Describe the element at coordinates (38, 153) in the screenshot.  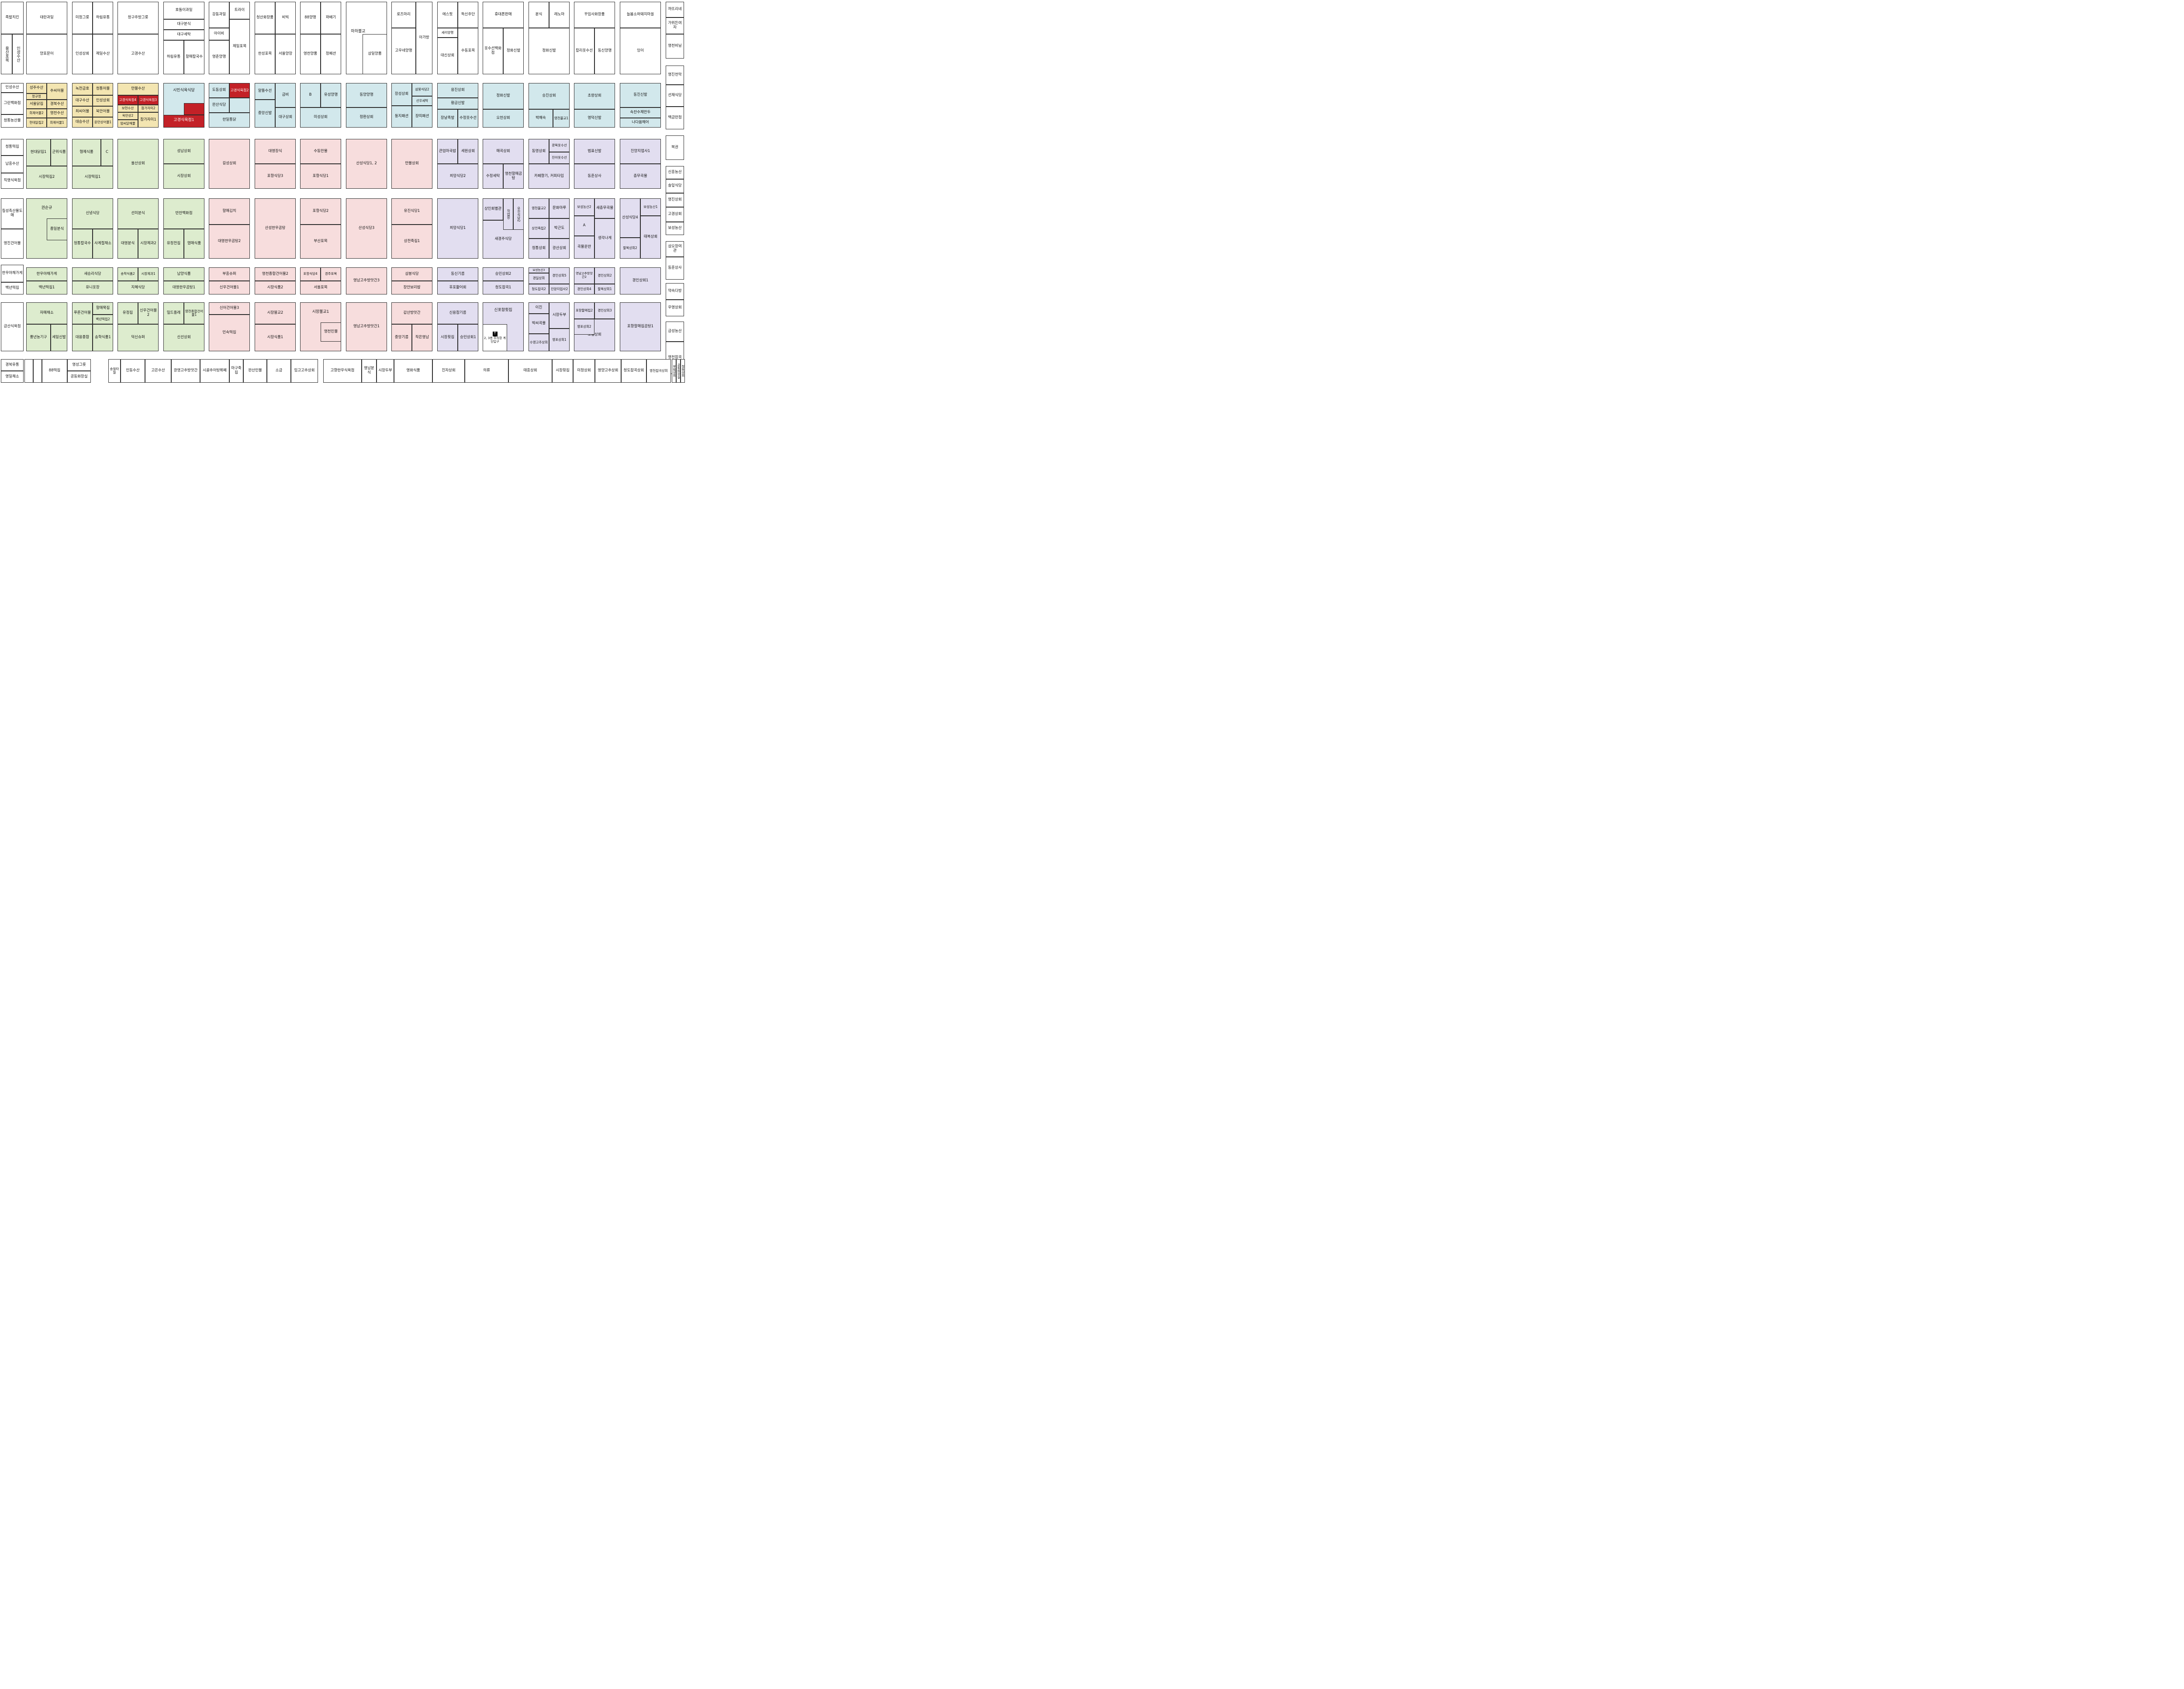
I see `store-cell: 현대닭집1` at that location.